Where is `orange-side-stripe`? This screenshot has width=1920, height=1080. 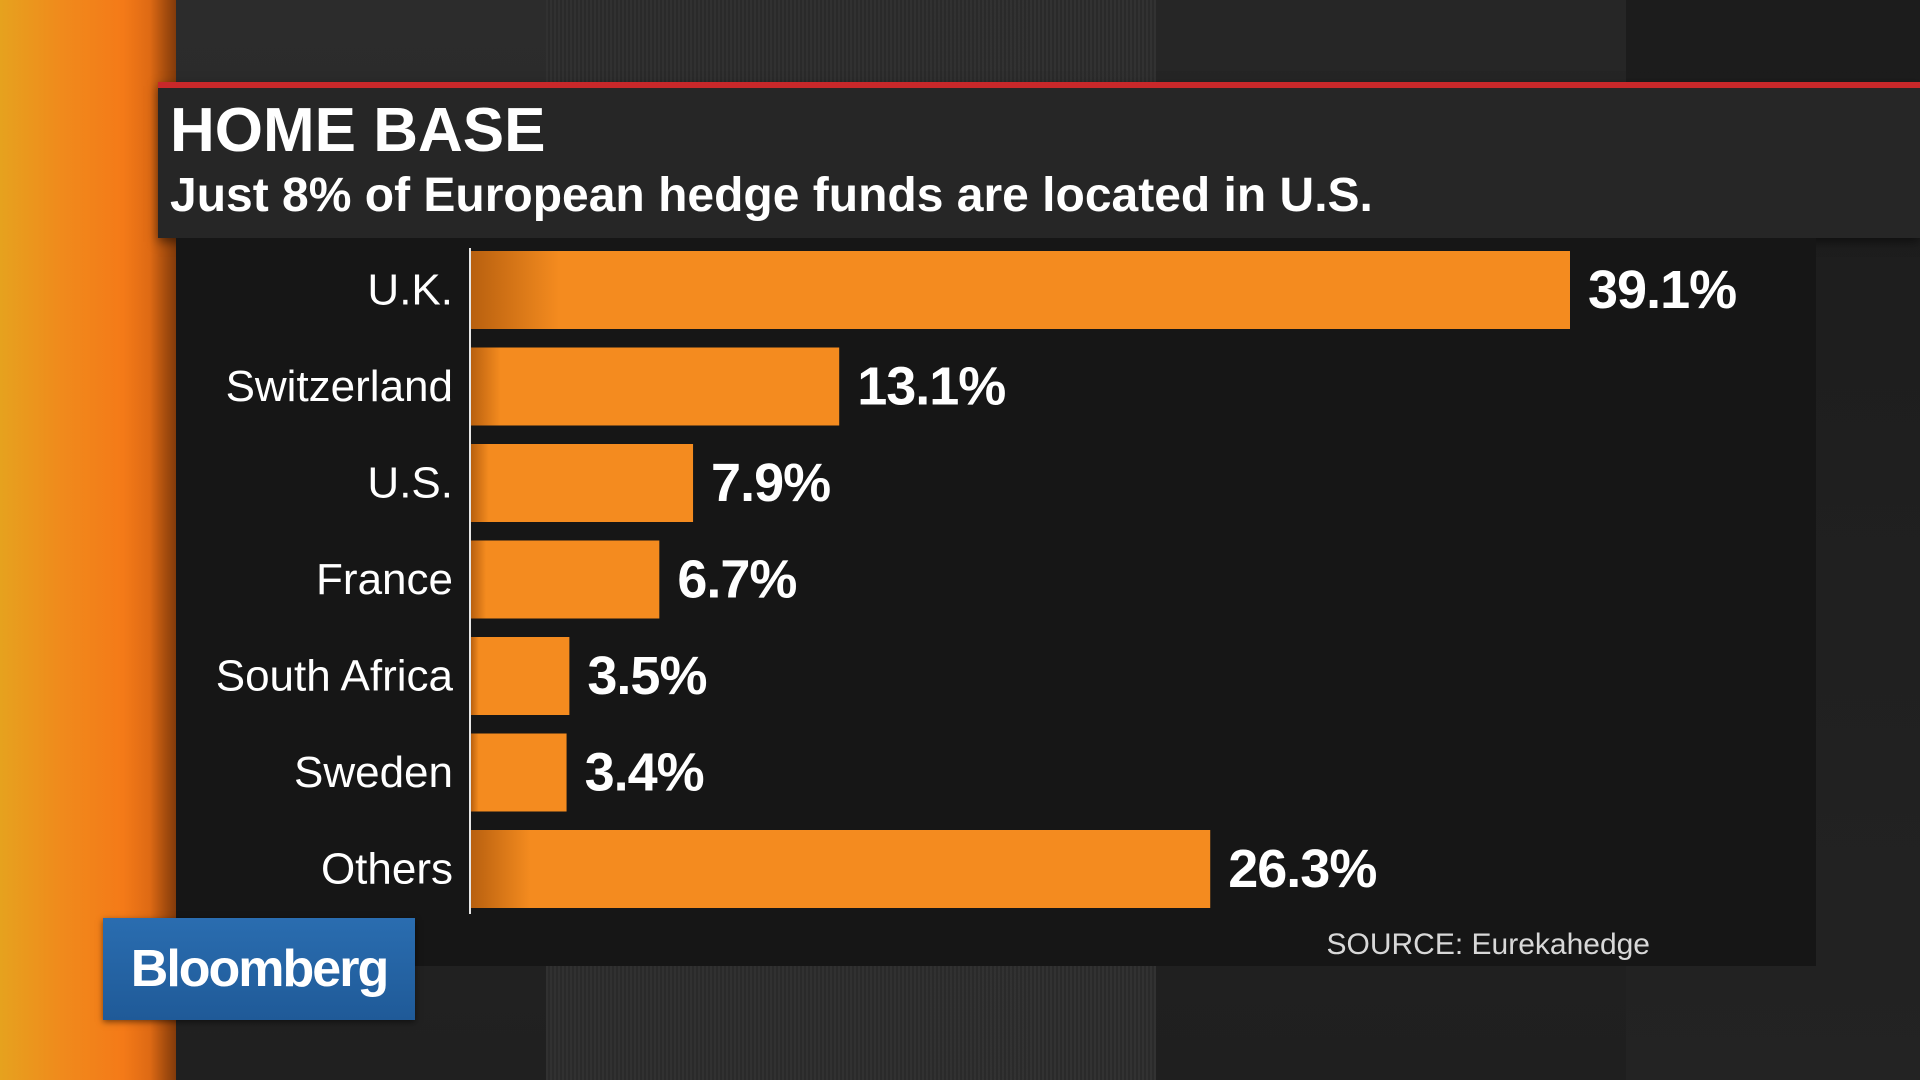
orange-side-stripe is located at coordinates (88, 540).